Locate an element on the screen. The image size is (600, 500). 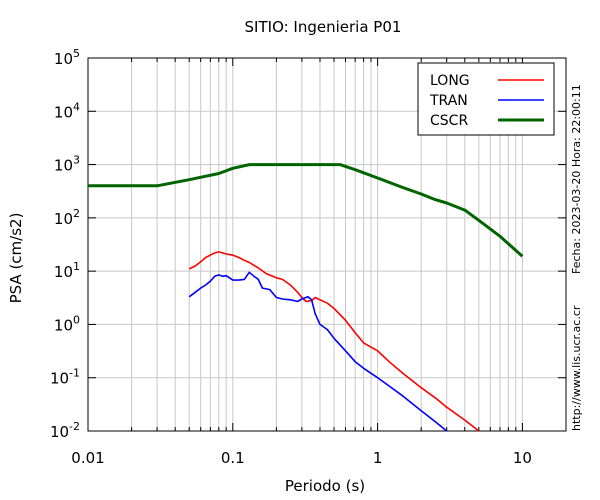
y-tick-label: 10⁻¹ is located at coordinates (65, 377).